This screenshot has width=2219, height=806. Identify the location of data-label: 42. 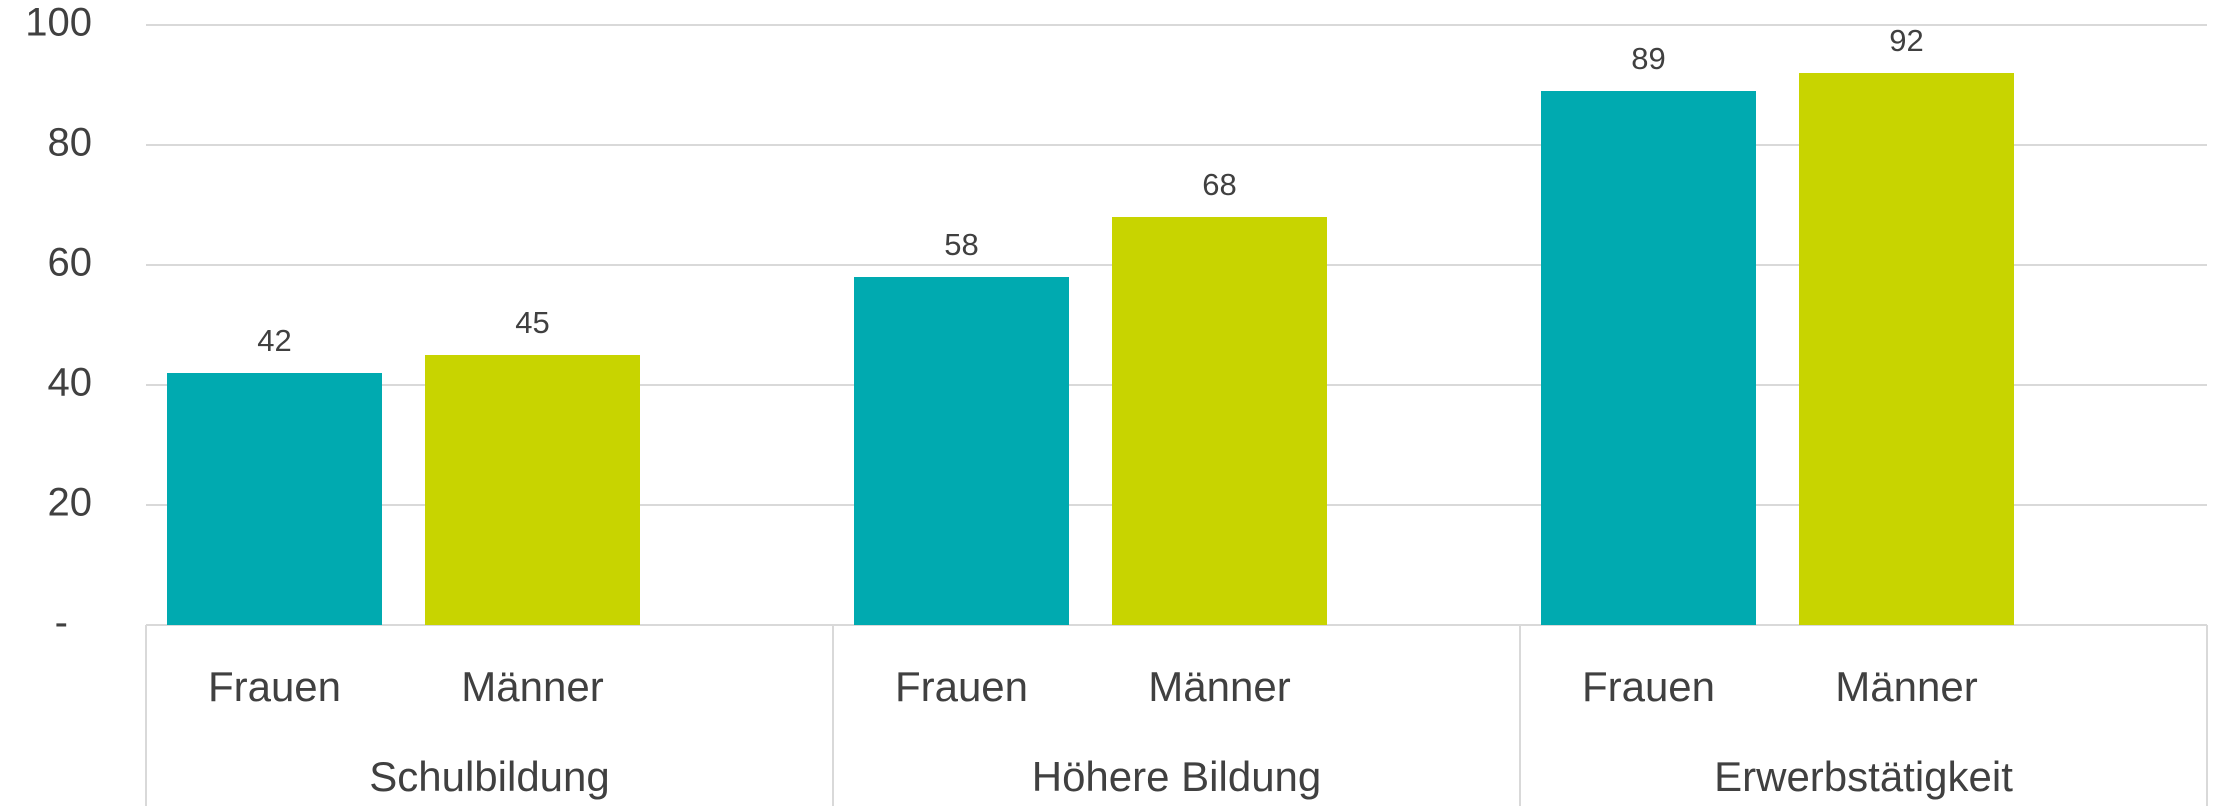
(274, 340).